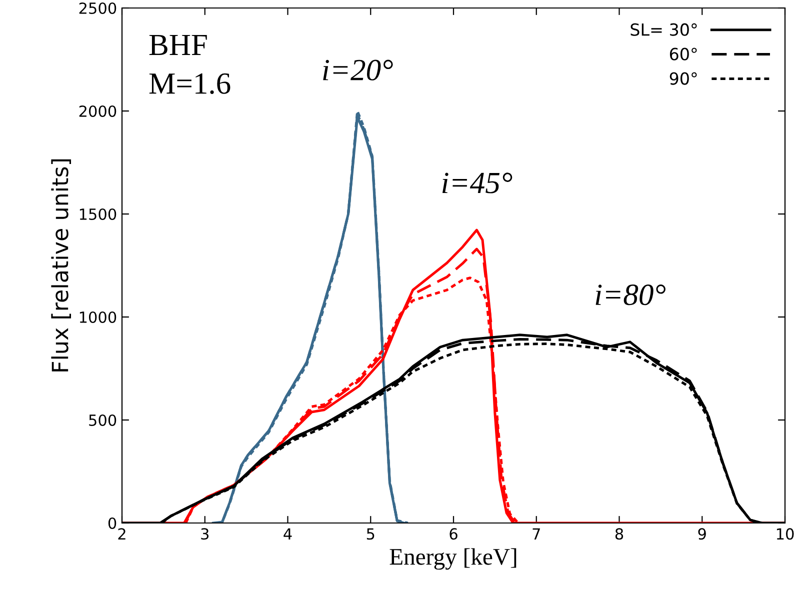 The image size is (794, 594). I want to click on y-axis-title: Flux [relative units], so click(61, 265).